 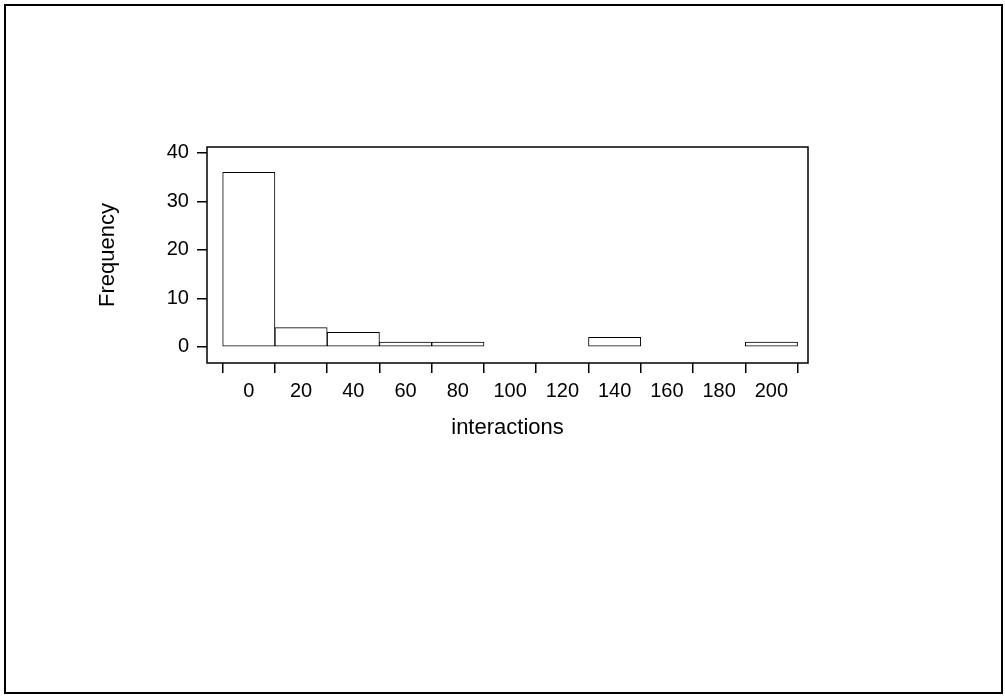 I want to click on y-axis-title: Frequency, so click(x=107, y=255).